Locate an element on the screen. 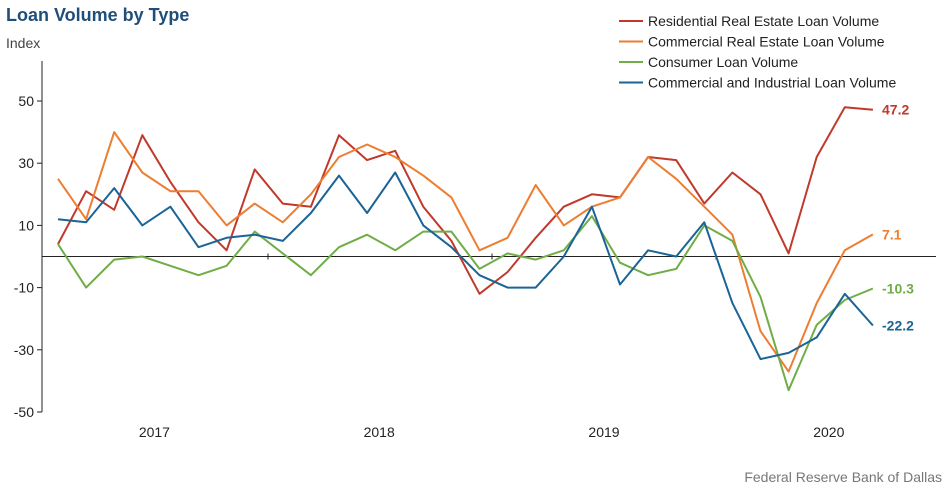 This screenshot has height=493, width=950. x-tick-label: 2019 is located at coordinates (603, 432).